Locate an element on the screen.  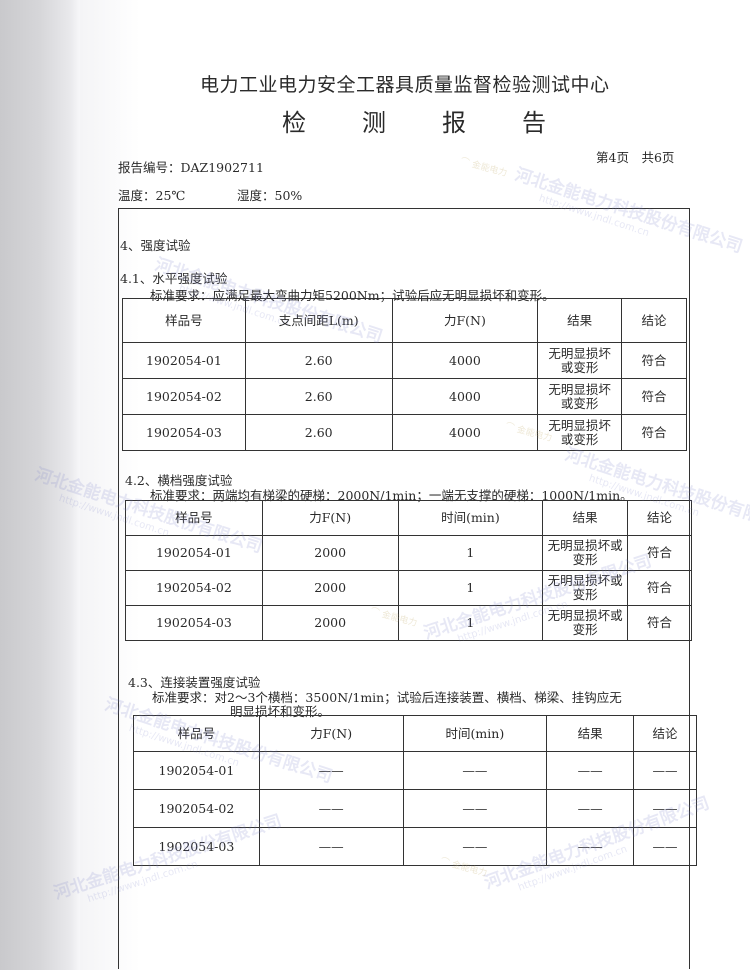
org-title: 电力工业电力安全工器具质量监督检验测试中心 is located at coordinates (405, 85).